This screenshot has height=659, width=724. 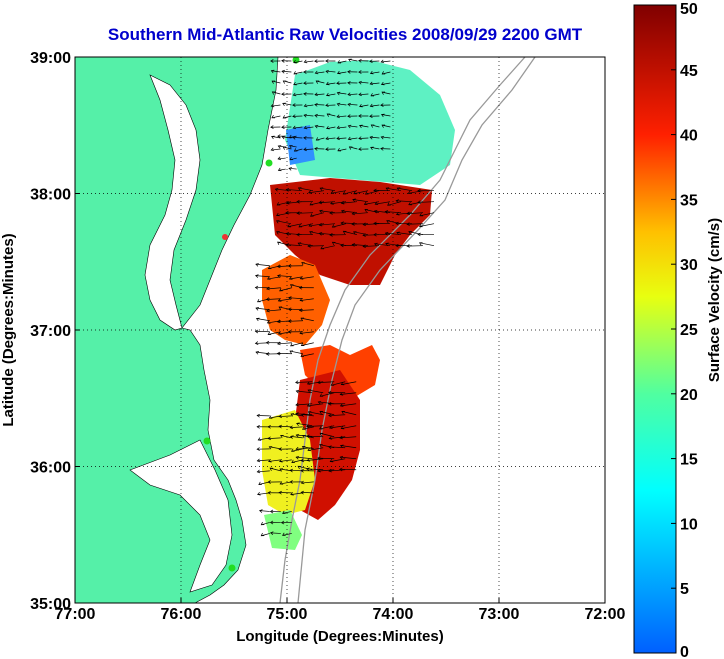 I want to click on velocity-patch-south-west, so click(x=288, y=462).